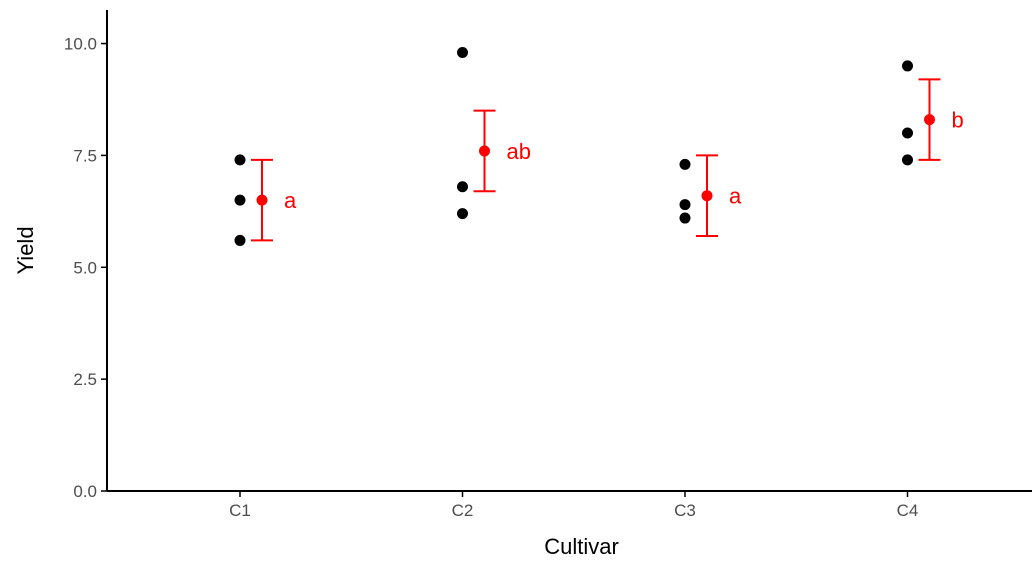 This screenshot has height=561, width=1032. I want to click on x-tick-label: C1, so click(240, 510).